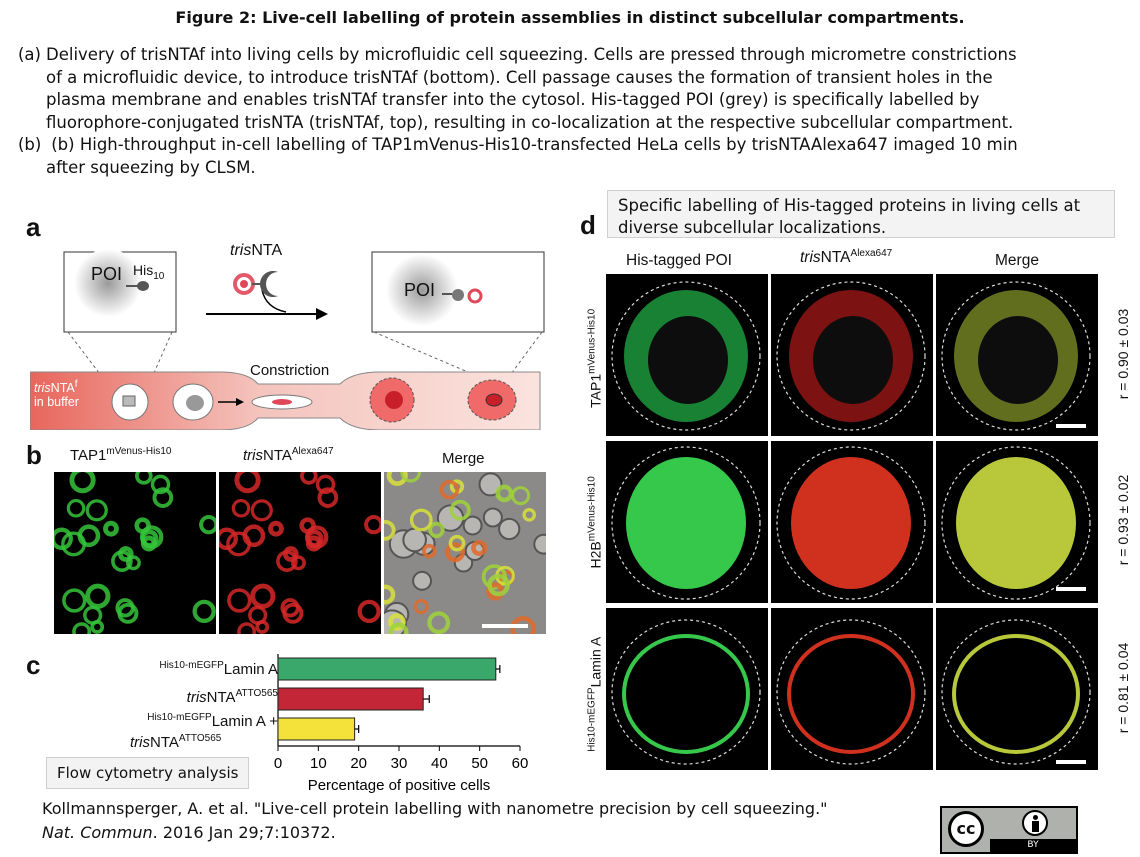 This screenshot has height=857, width=1140. Describe the element at coordinates (852, 689) in the screenshot. I see `panel-d-image-r3-c2` at that location.